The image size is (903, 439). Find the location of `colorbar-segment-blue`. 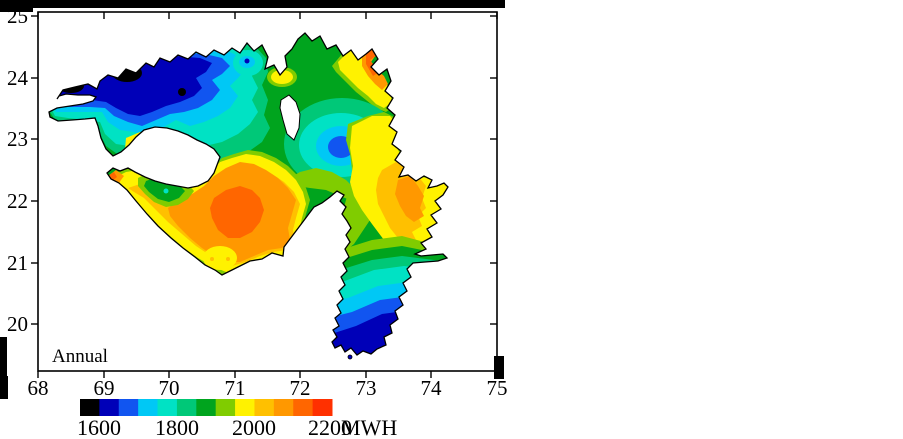

colorbar-segment-blue is located at coordinates (128, 407).